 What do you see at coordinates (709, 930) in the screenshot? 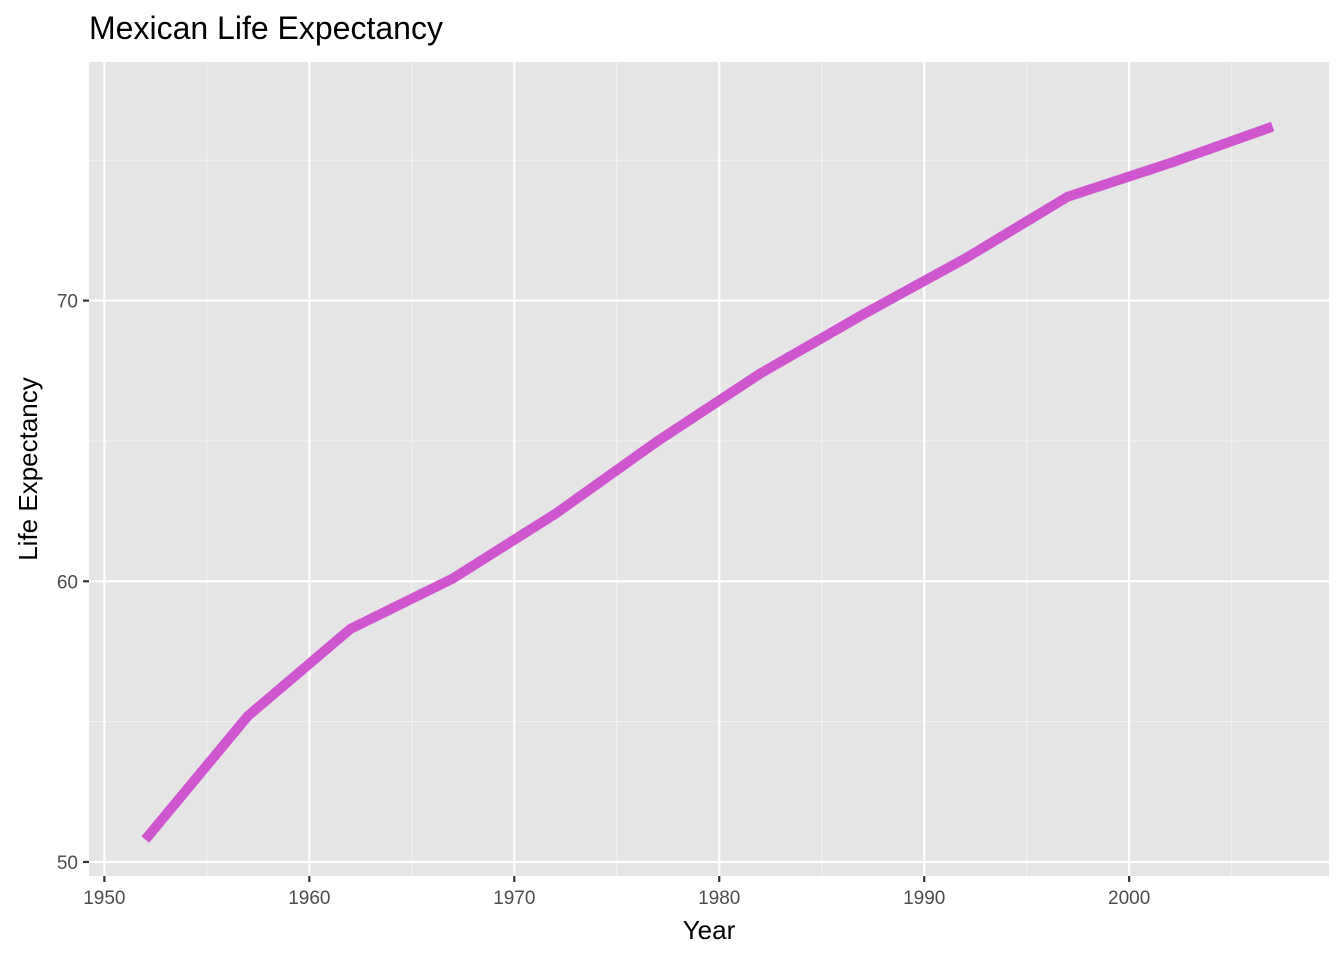
I see `x-axis-title: Year` at bounding box center [709, 930].